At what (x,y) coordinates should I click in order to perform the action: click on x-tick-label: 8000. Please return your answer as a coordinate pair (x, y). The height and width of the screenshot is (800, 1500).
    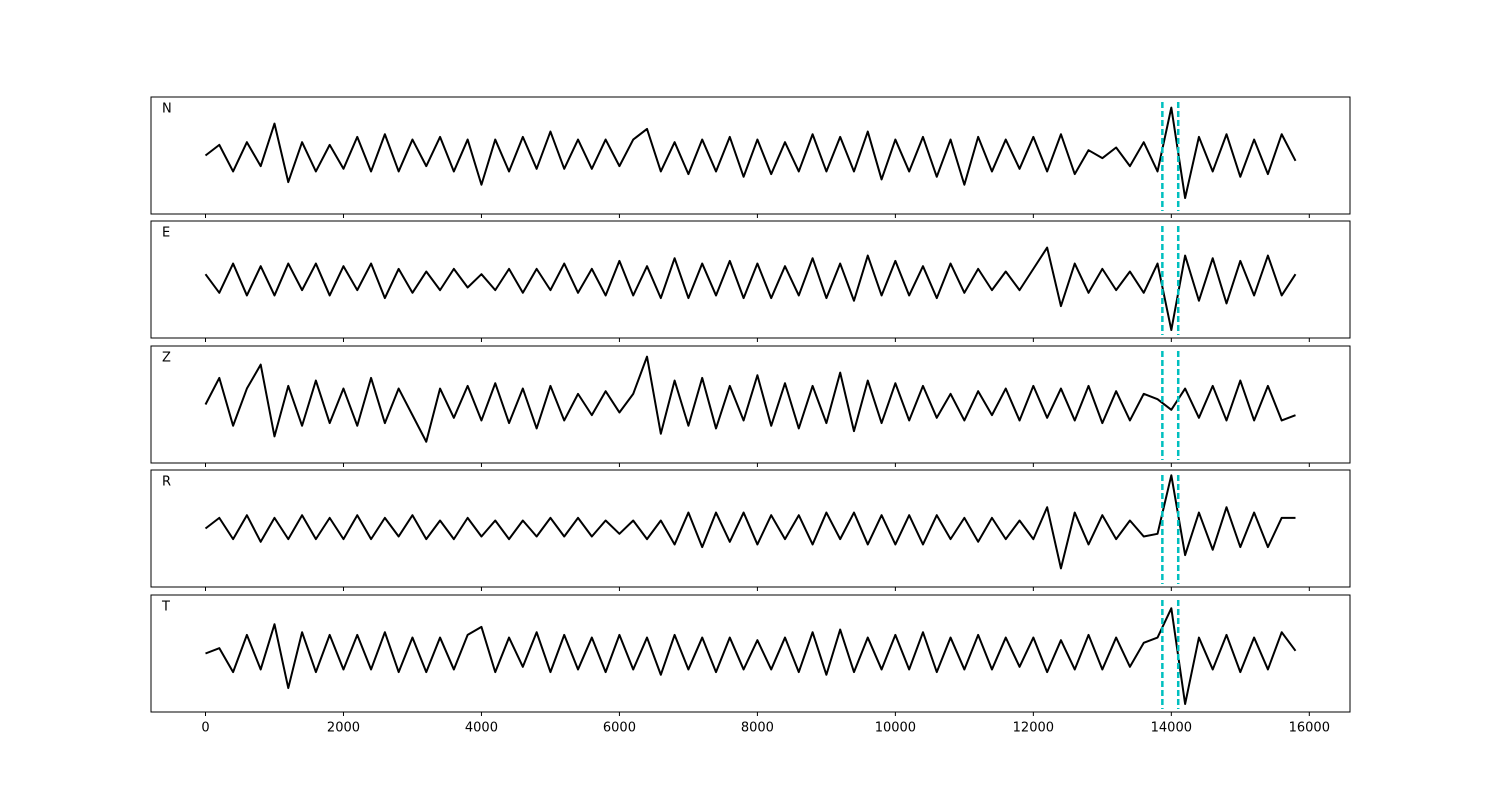
    Looking at the image, I should click on (757, 728).